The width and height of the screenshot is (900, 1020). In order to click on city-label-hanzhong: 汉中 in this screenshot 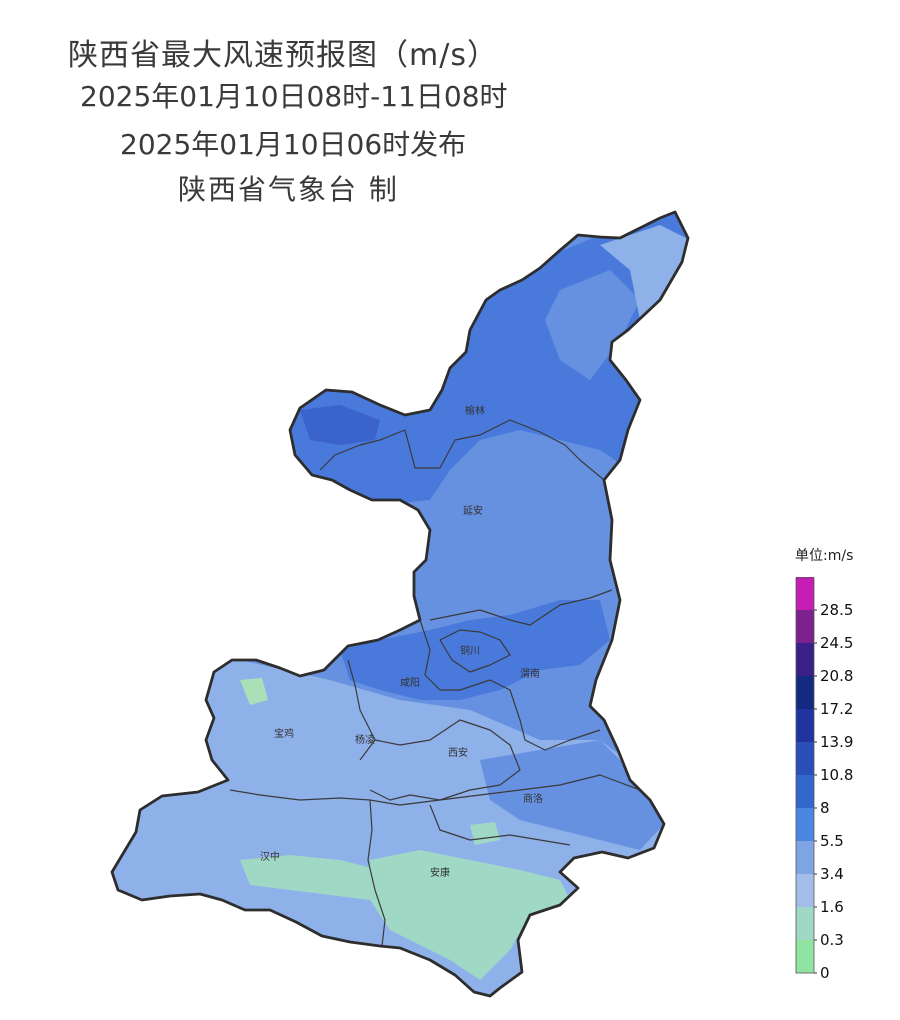, I will do `click(270, 856)`.